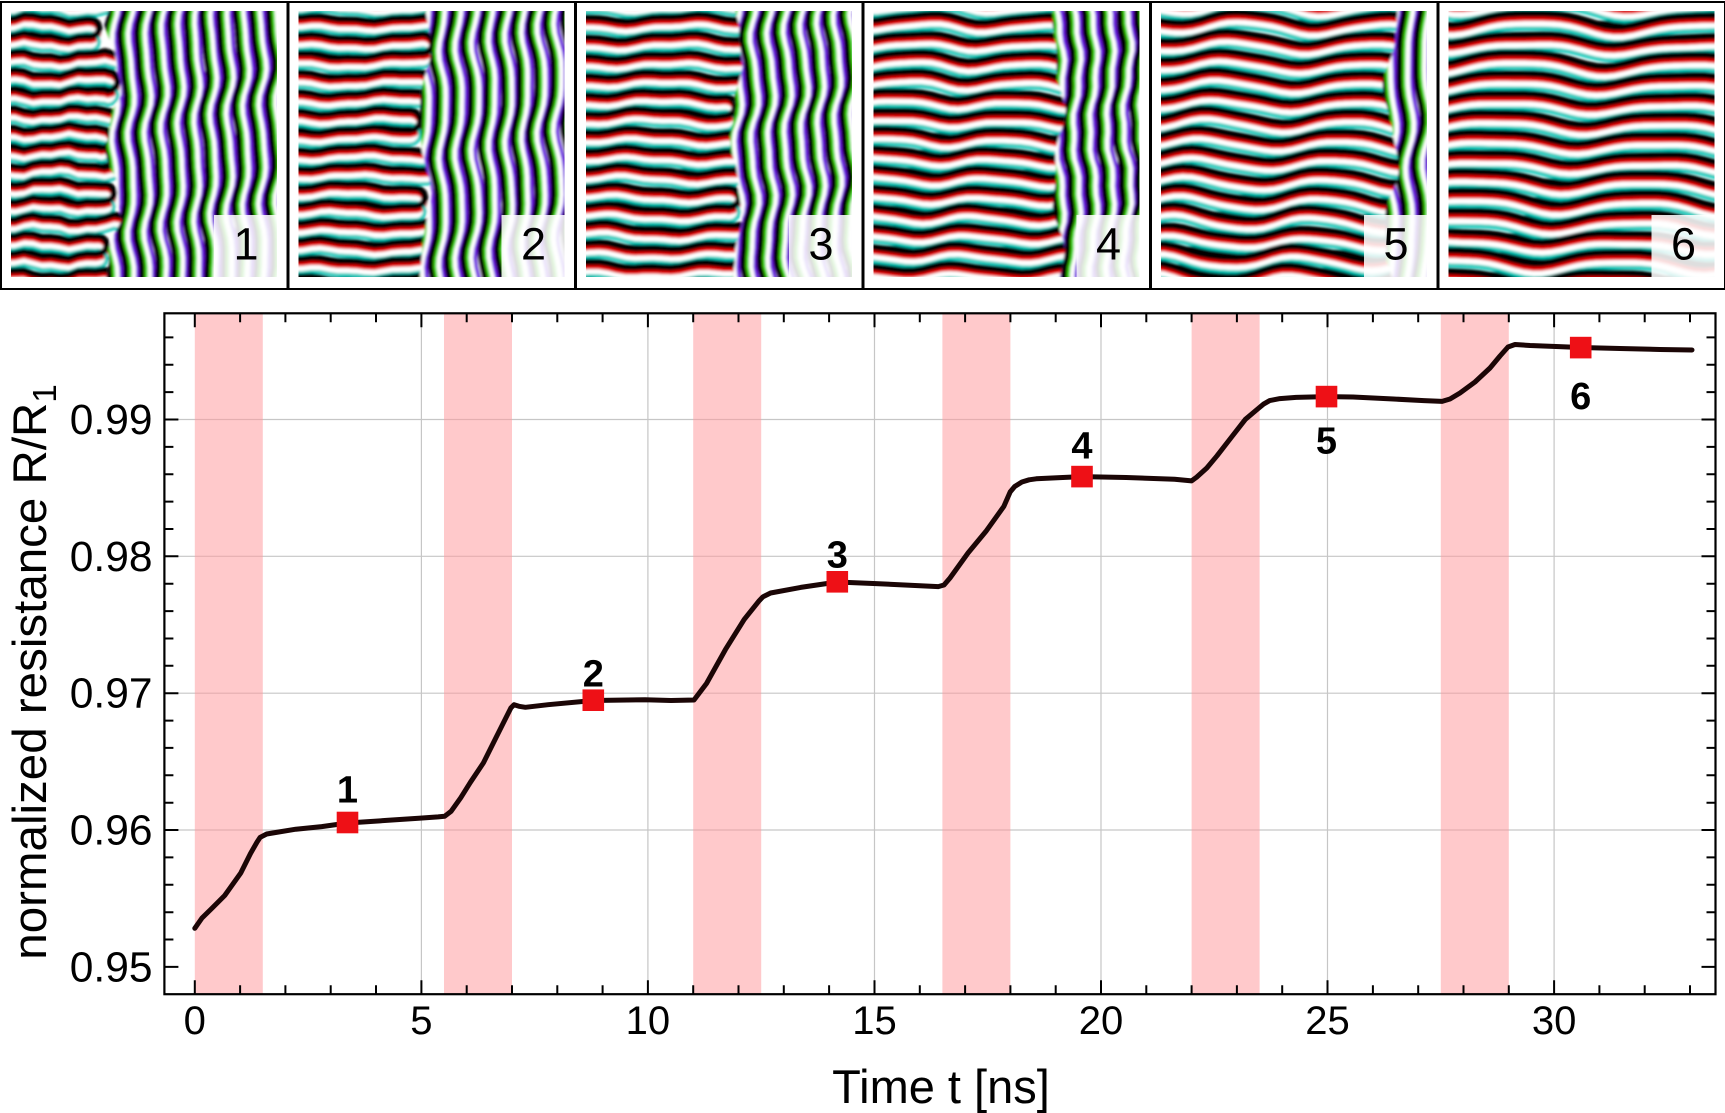 This screenshot has height=1113, width=1725. I want to click on svg-text: Time t [ns], so click(941, 1086).